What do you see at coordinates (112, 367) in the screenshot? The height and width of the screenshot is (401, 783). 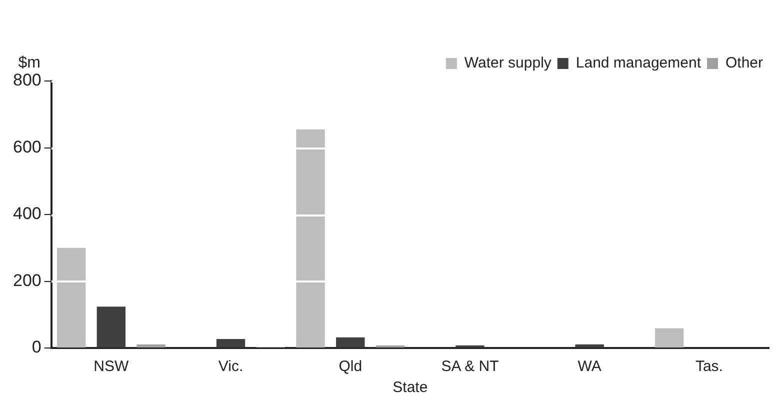 I see `x-tick-label: NSW` at bounding box center [112, 367].